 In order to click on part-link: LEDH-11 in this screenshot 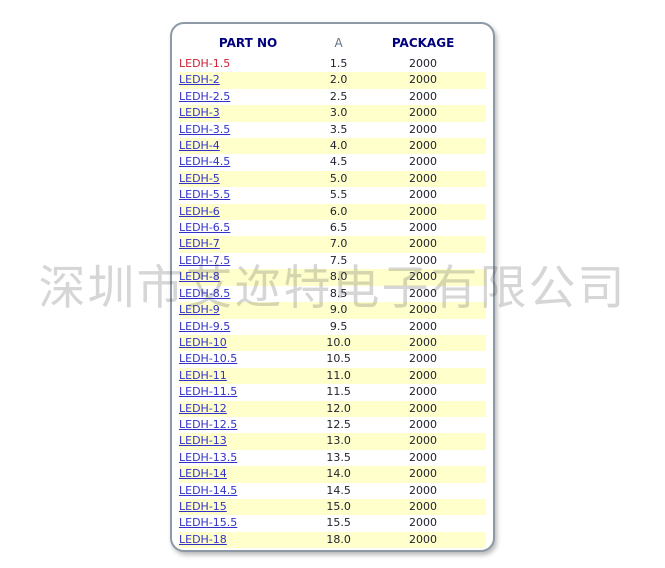, I will do `click(203, 375)`.